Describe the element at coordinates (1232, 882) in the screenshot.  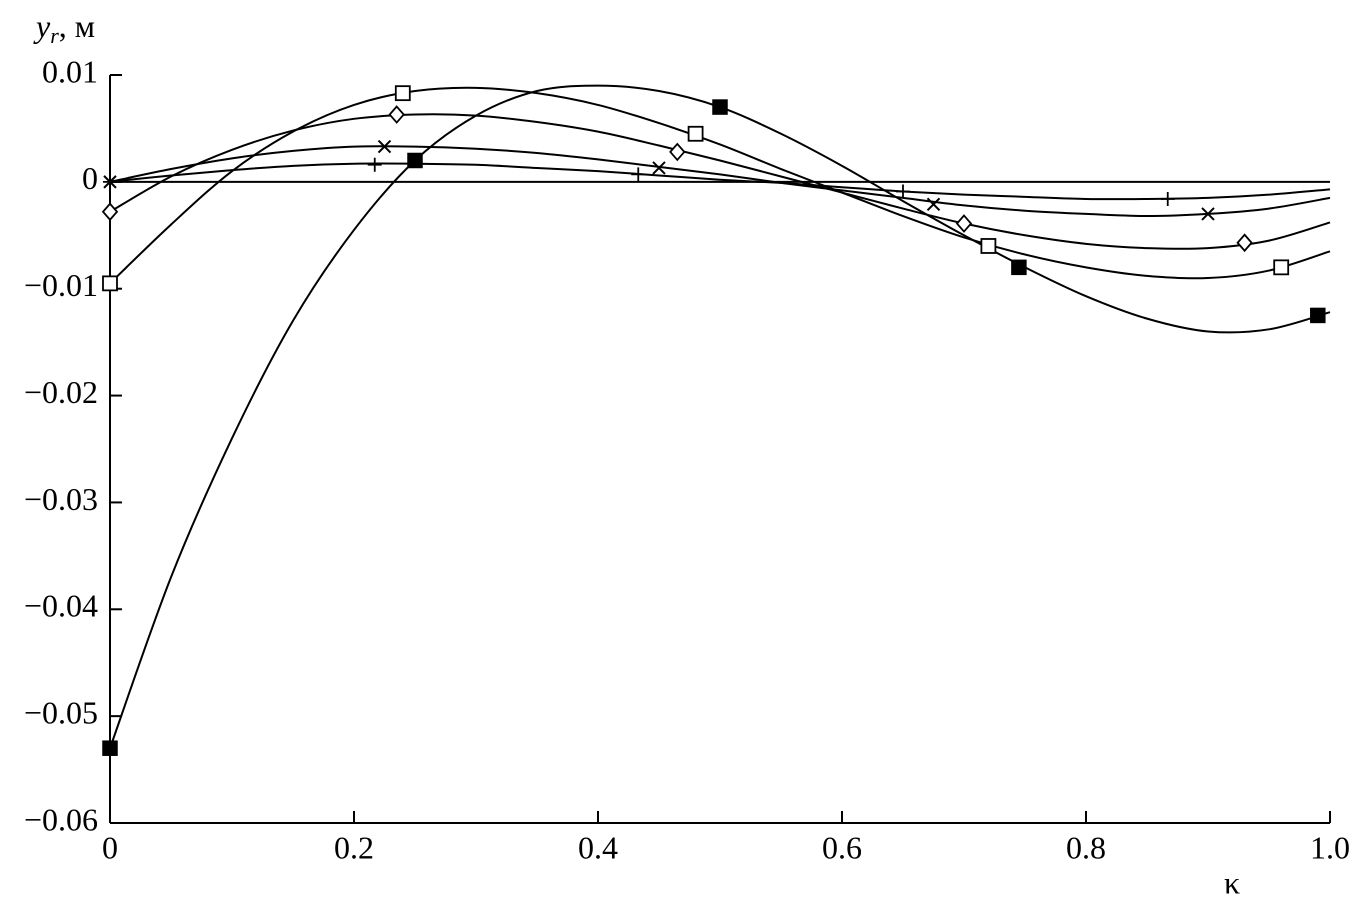
I see `x-axis-label: κ` at that location.